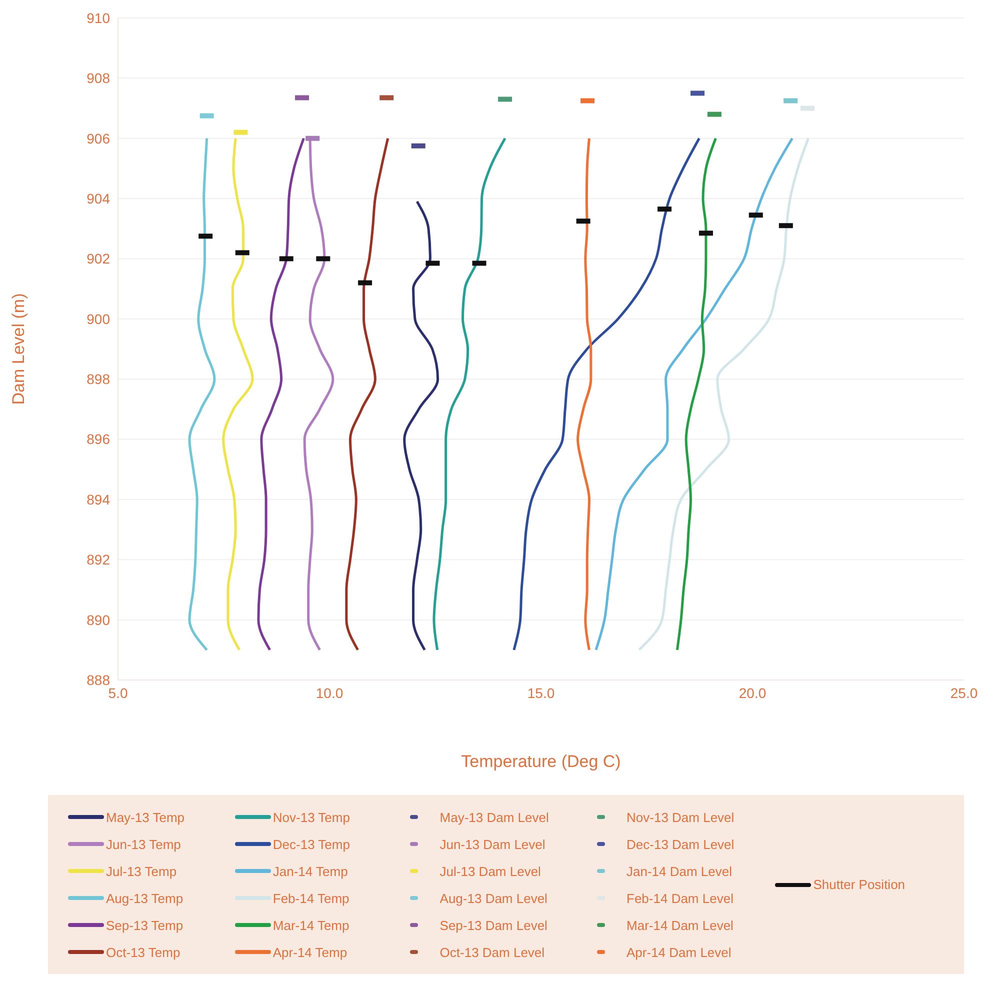  What do you see at coordinates (98, 198) in the screenshot?
I see `y-tick-label: 904` at bounding box center [98, 198].